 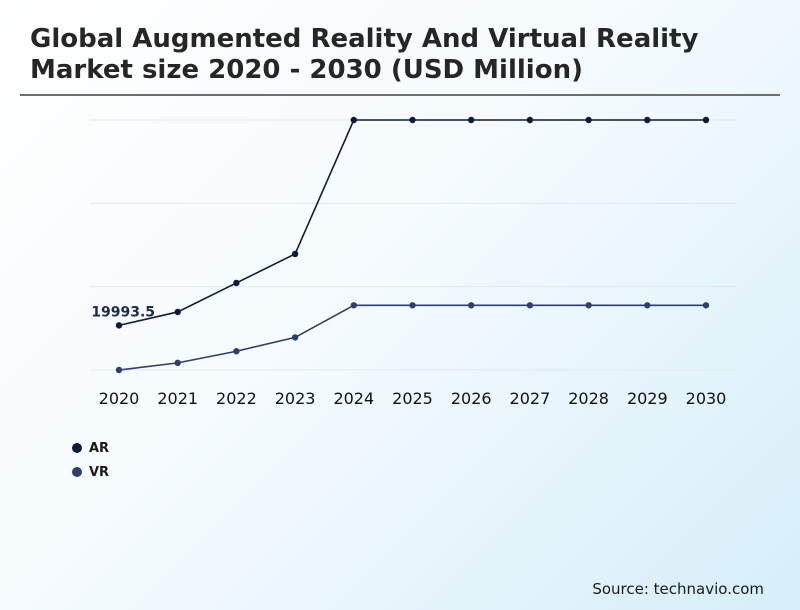 I want to click on data-point-ar-2020, so click(x=119, y=325).